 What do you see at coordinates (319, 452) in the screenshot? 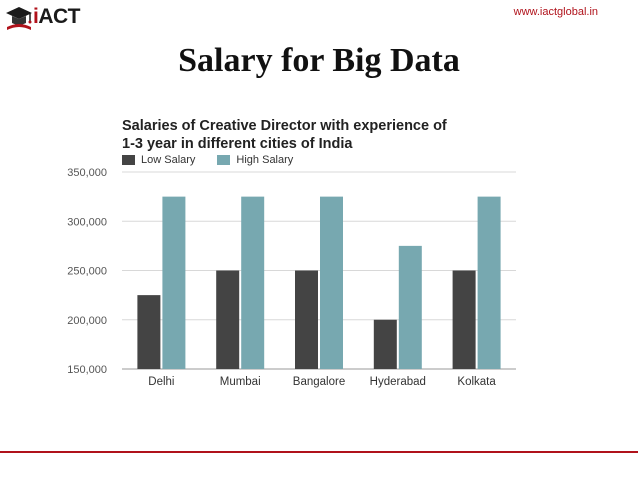
I see `footer-divider` at bounding box center [319, 452].